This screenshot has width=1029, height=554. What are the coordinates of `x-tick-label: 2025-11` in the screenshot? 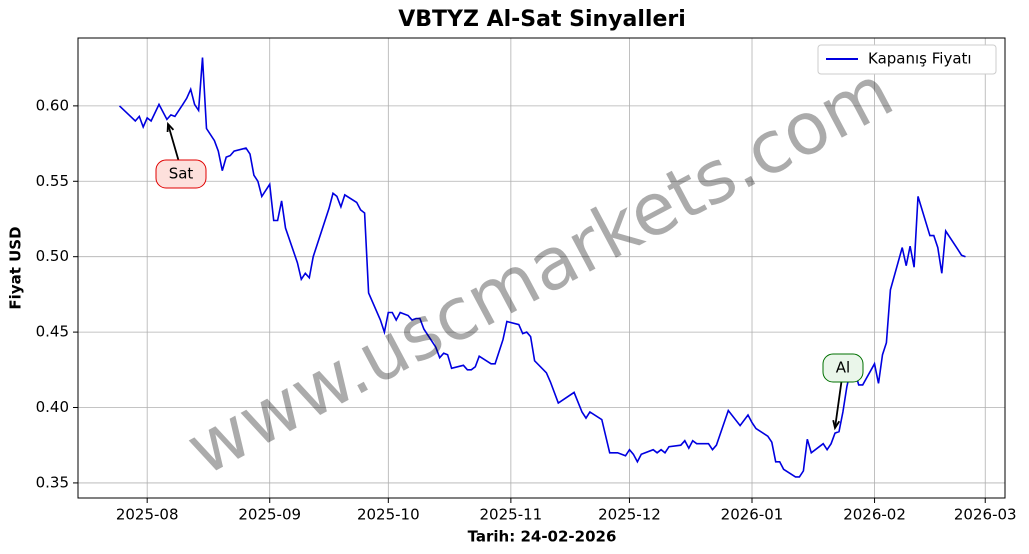 It's located at (511, 515).